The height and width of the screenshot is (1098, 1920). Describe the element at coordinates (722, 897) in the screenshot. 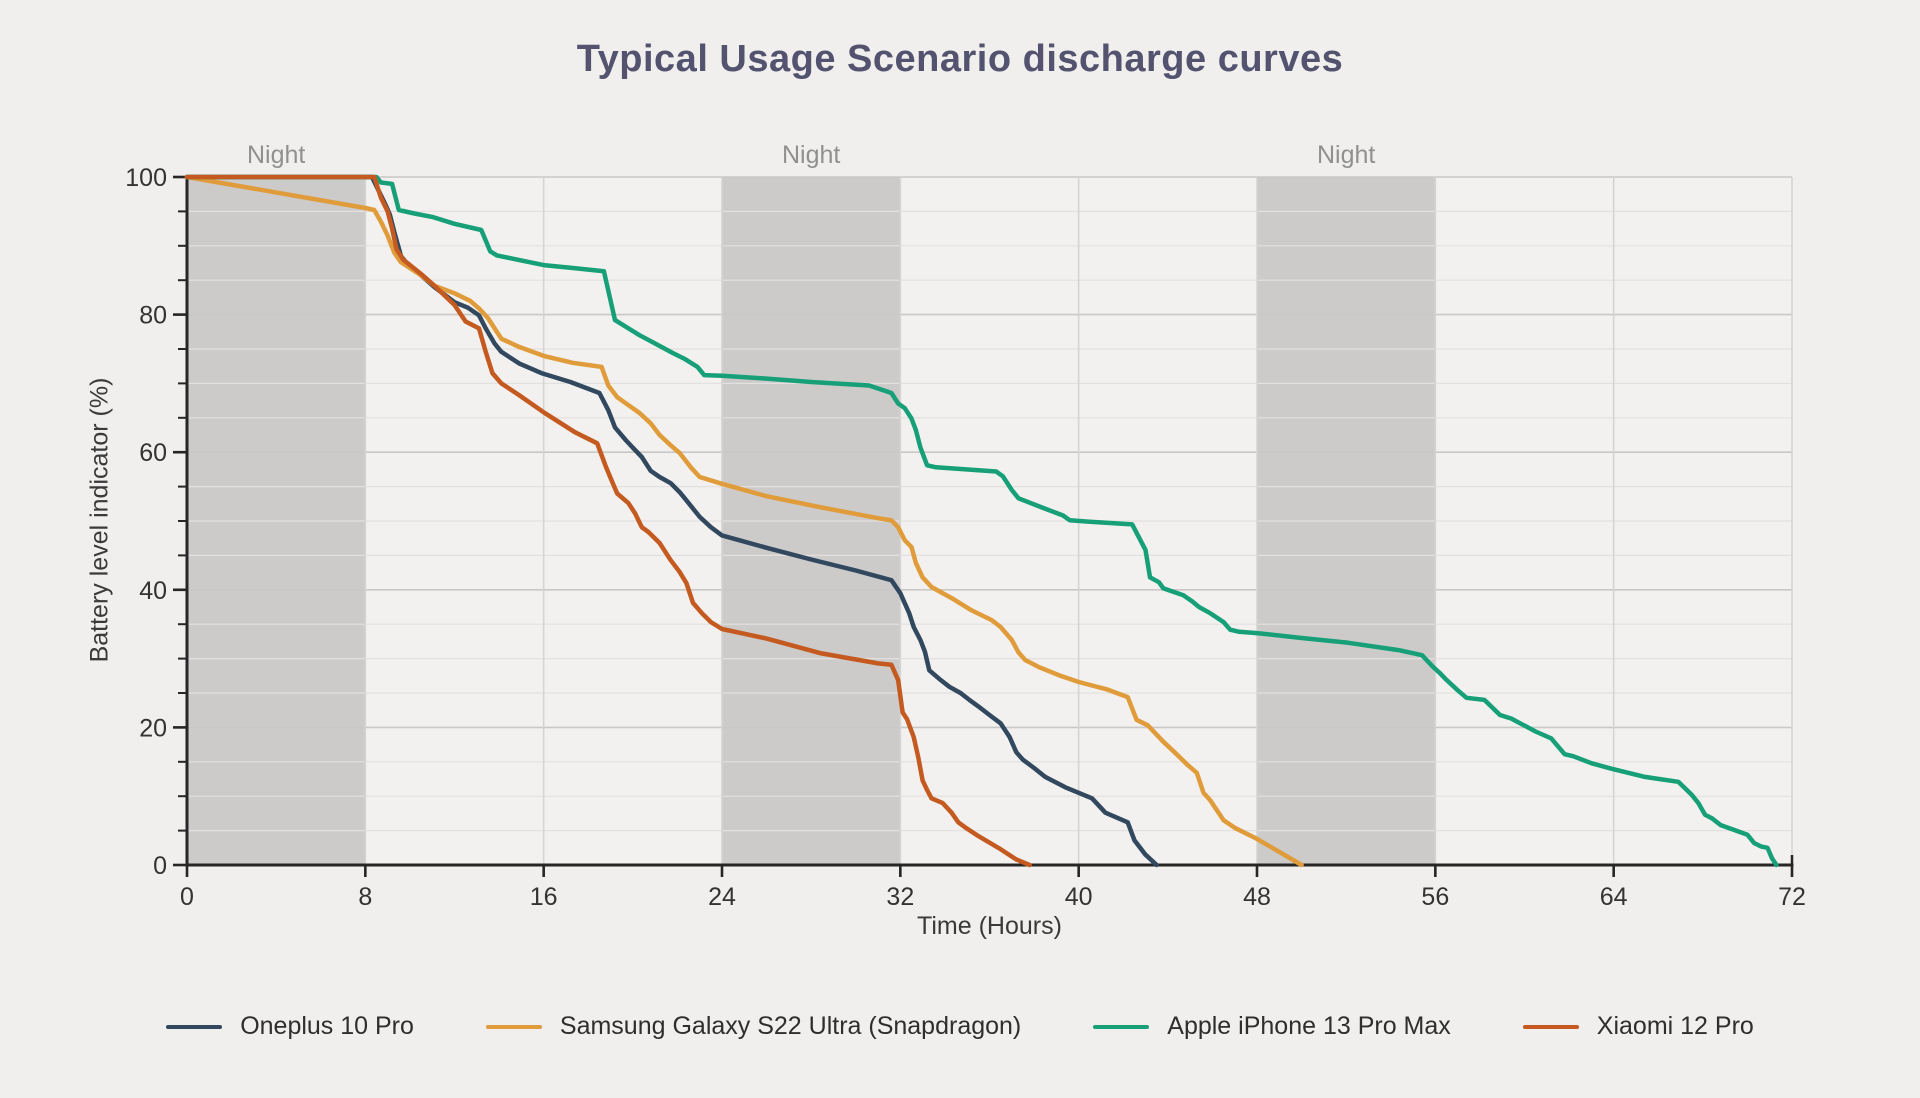

I see `x-tick-label: 24` at that location.